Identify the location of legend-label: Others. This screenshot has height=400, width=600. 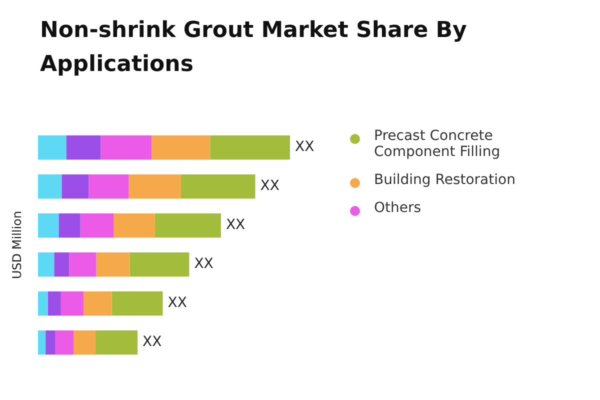
(398, 208).